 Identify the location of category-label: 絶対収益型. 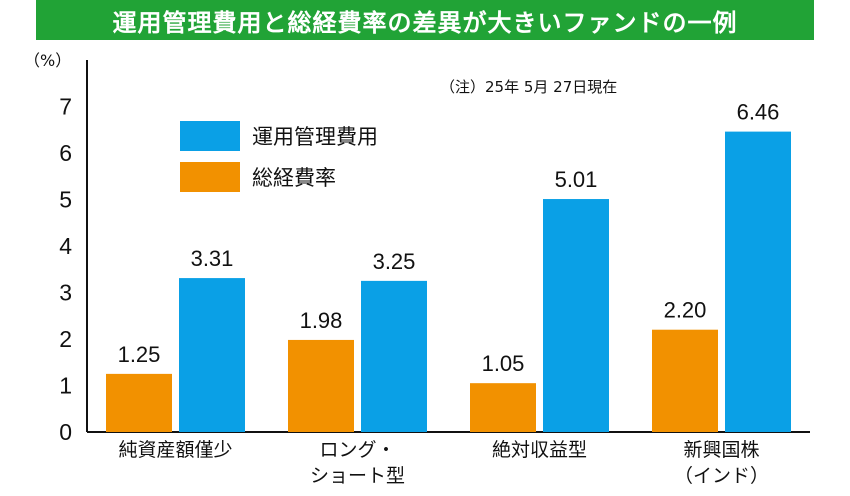
(539, 450).